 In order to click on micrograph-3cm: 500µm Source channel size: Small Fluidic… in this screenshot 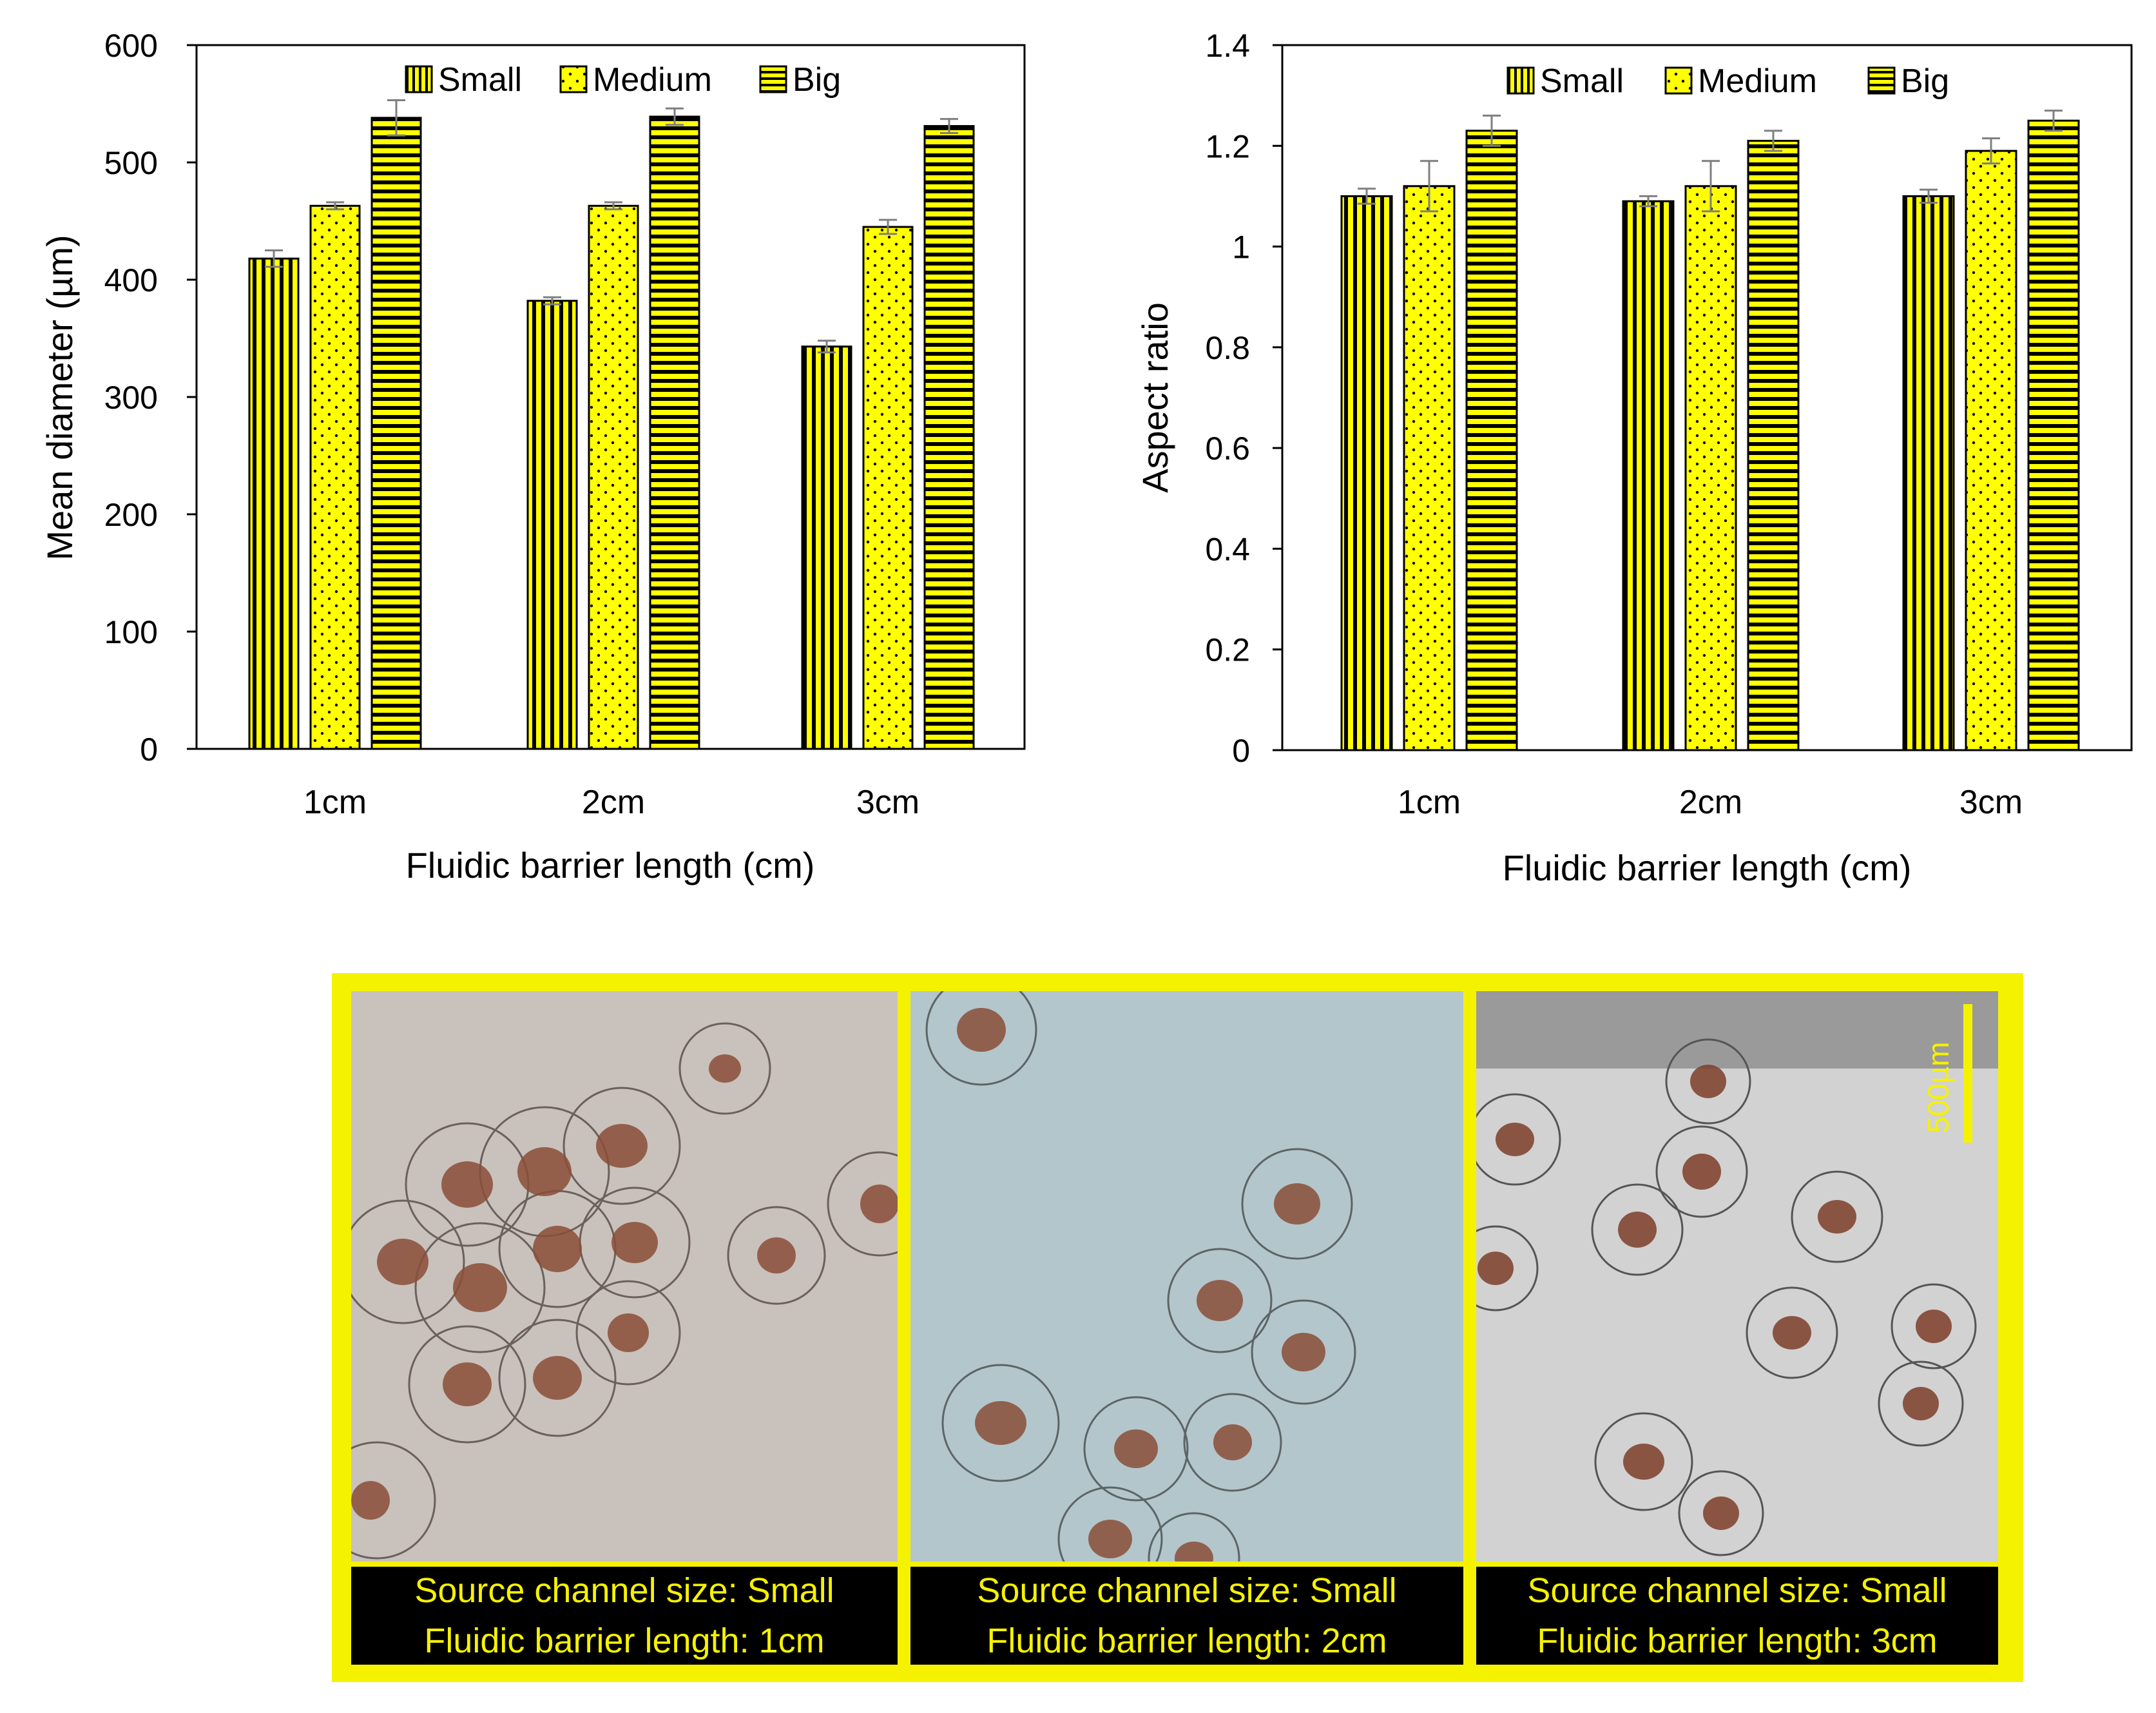, I will do `click(1737, 1328)`.